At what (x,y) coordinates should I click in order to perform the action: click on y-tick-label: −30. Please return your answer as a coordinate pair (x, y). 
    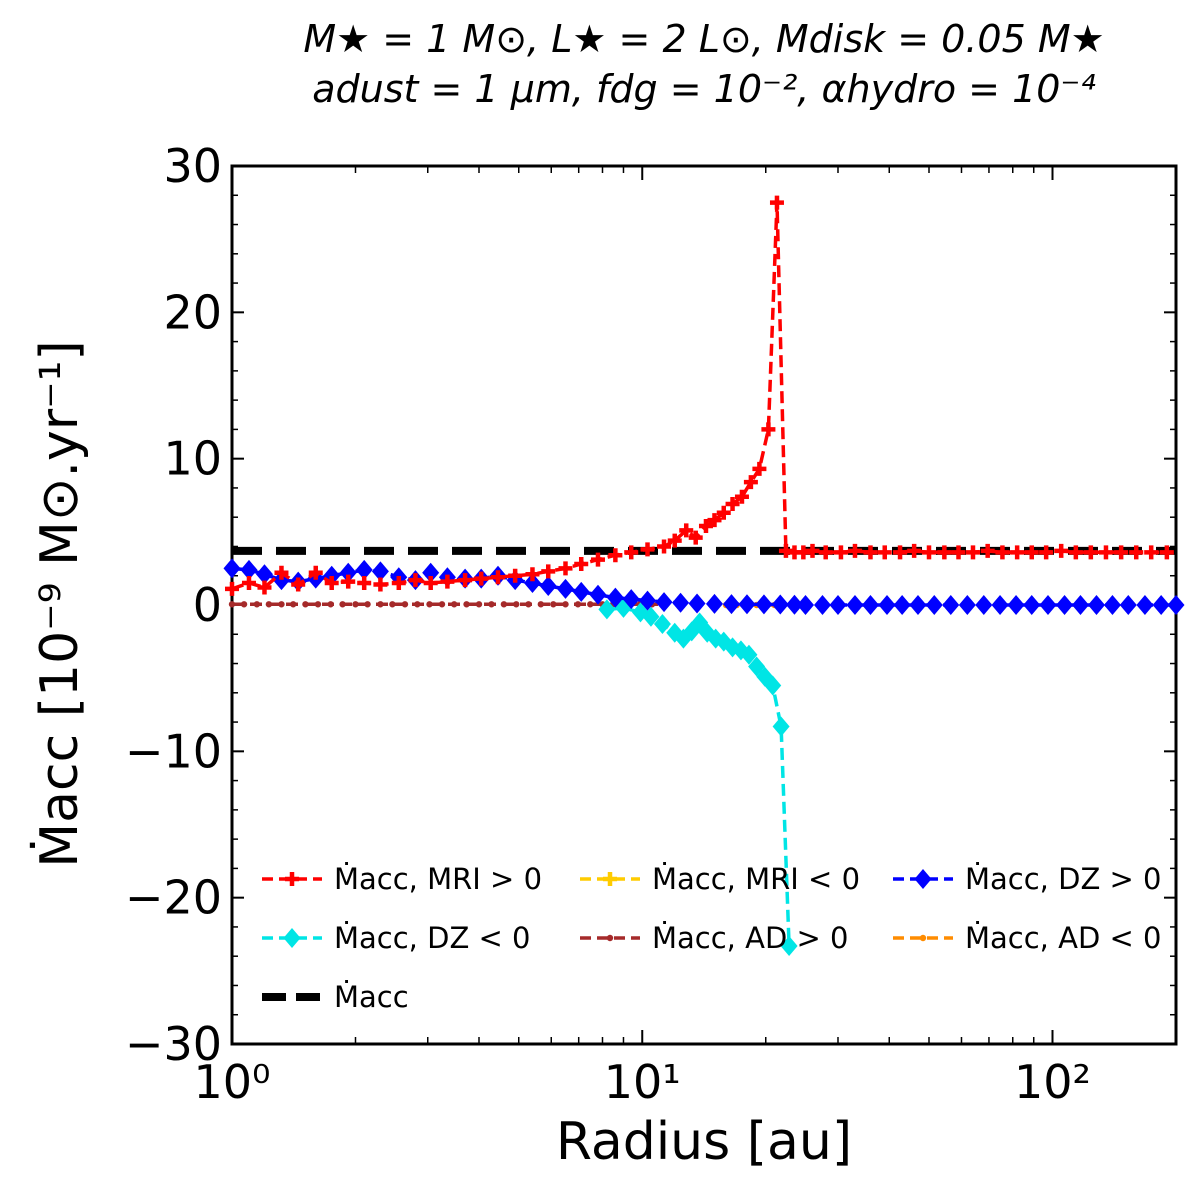
    Looking at the image, I should click on (173, 1044).